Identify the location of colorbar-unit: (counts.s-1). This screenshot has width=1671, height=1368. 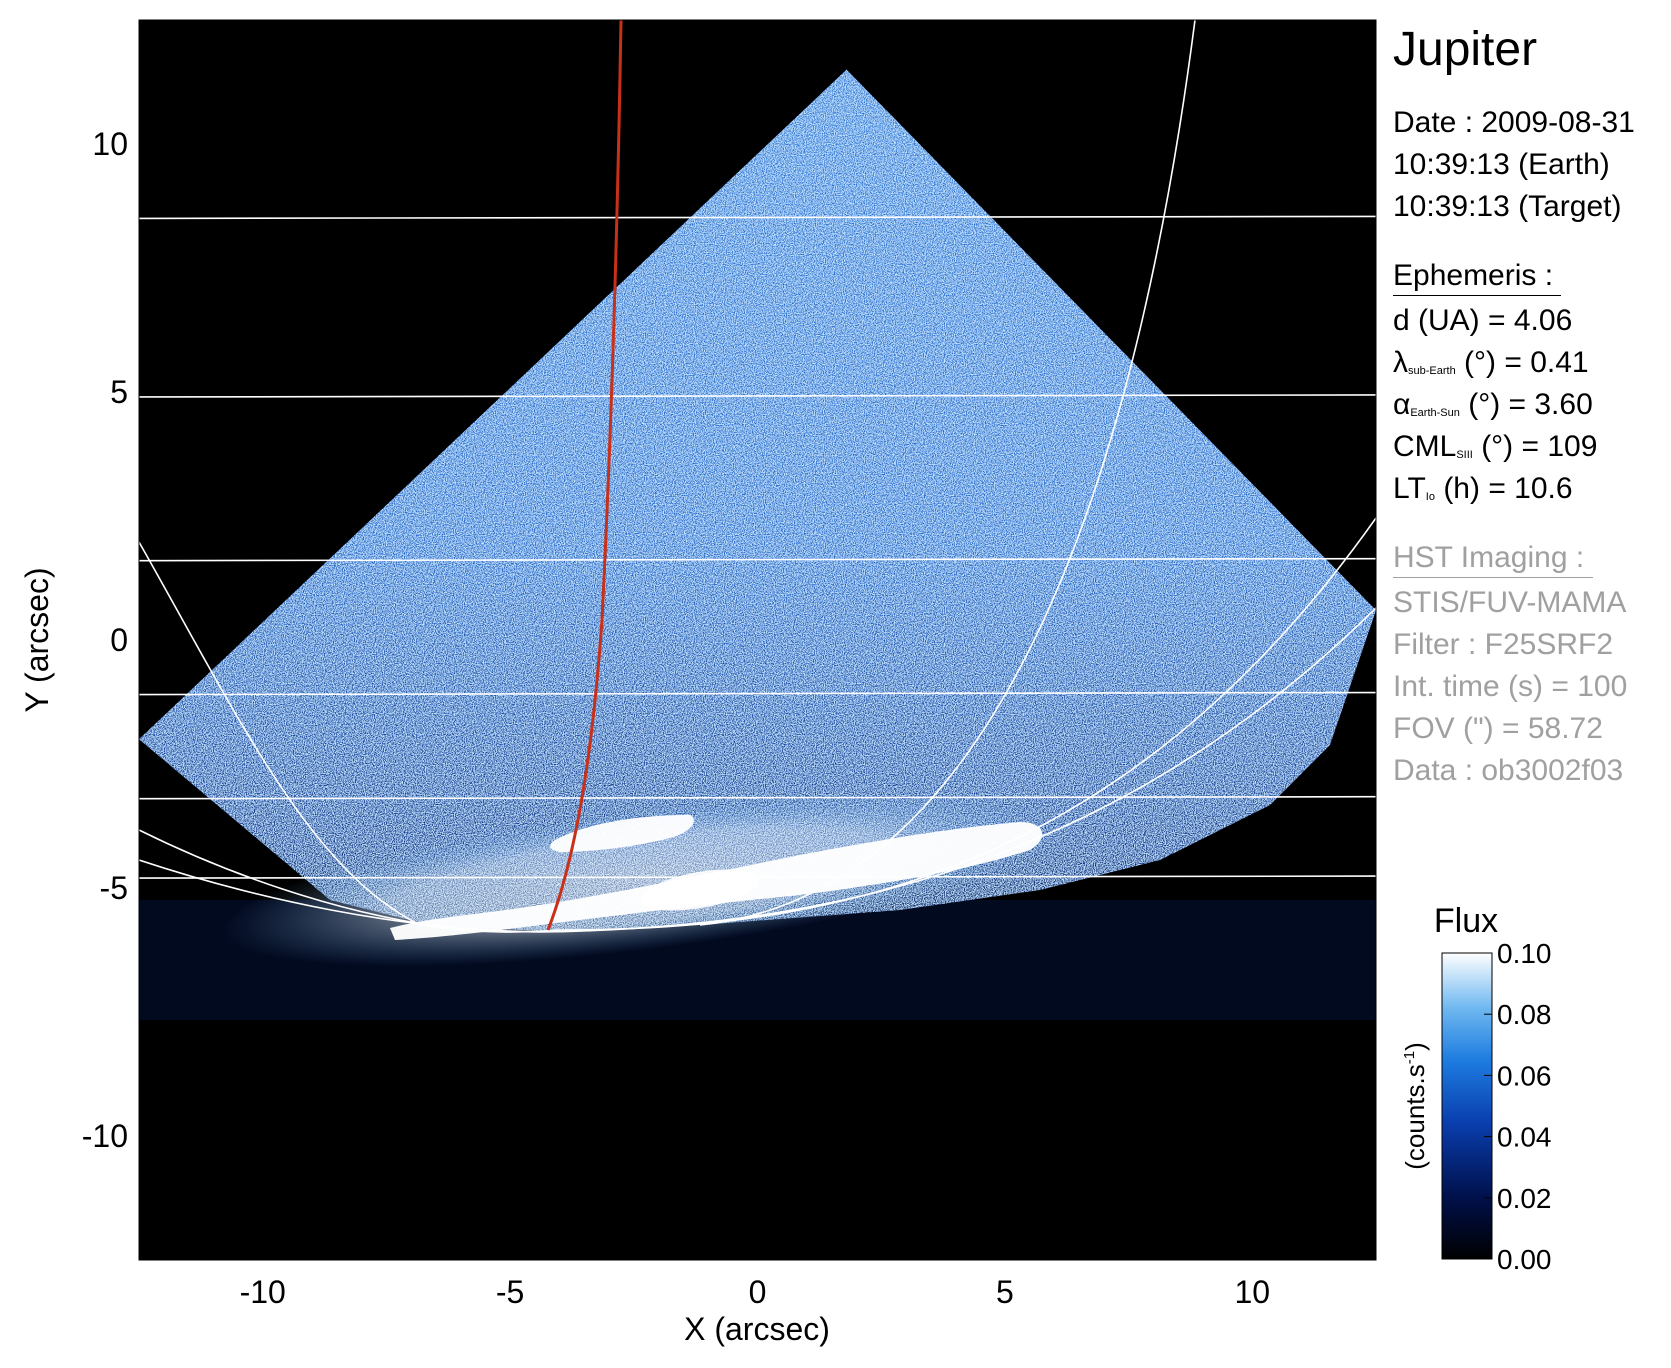
(1415, 1106).